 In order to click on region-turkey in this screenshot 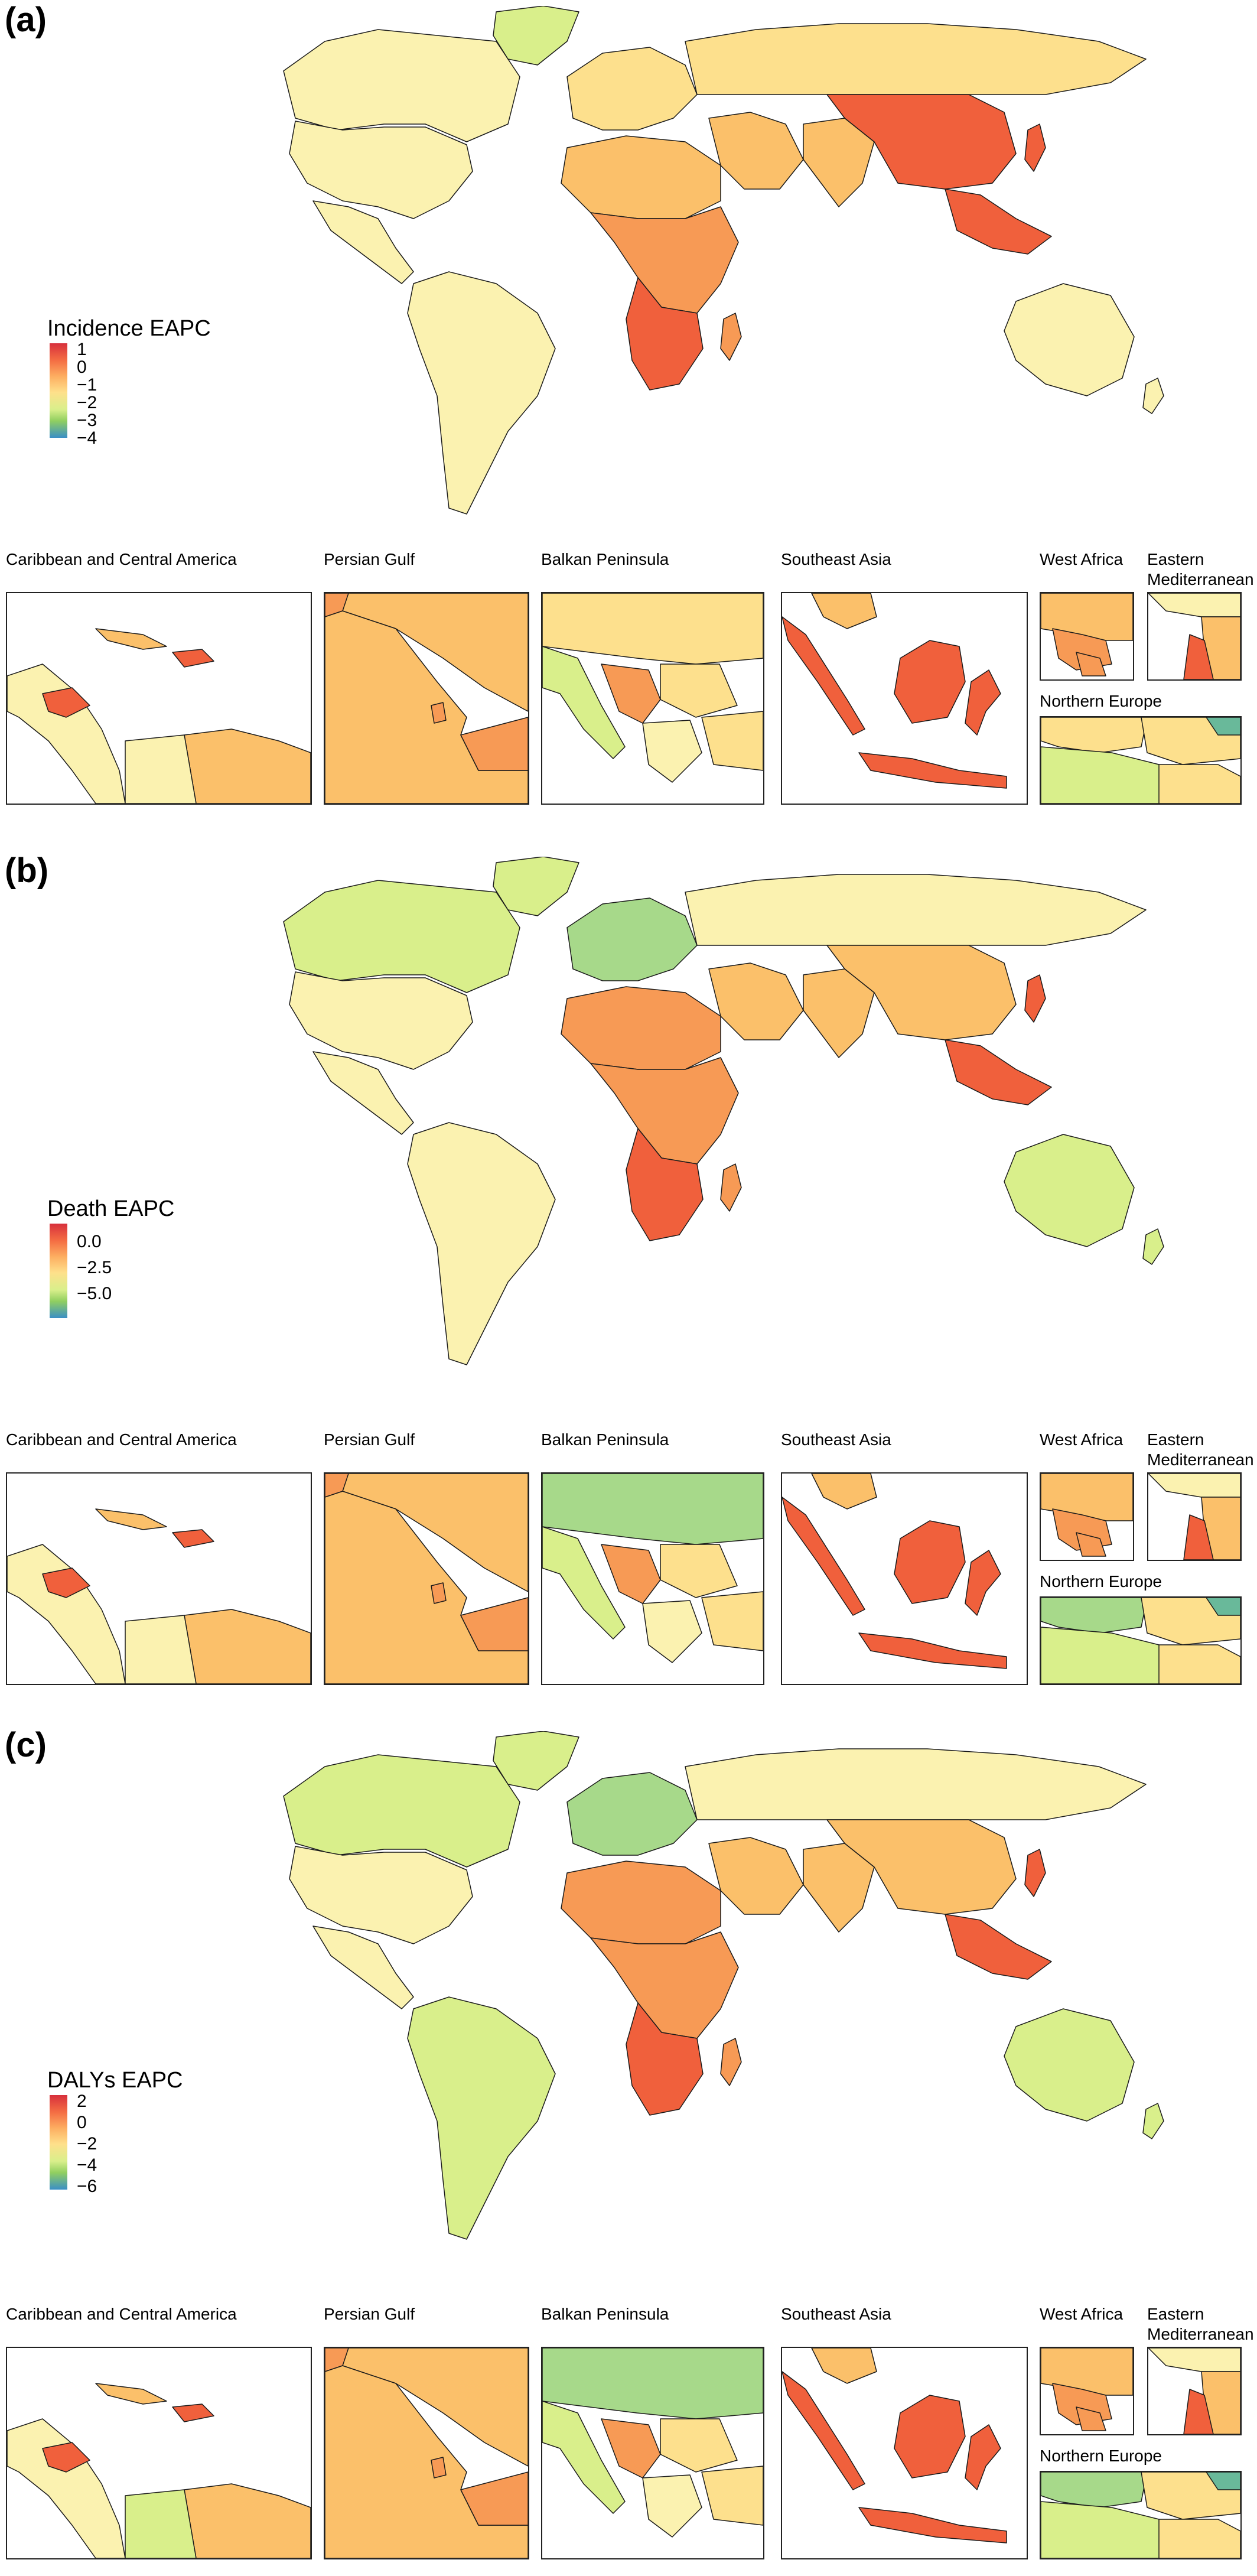, I will do `click(732, 741)`.